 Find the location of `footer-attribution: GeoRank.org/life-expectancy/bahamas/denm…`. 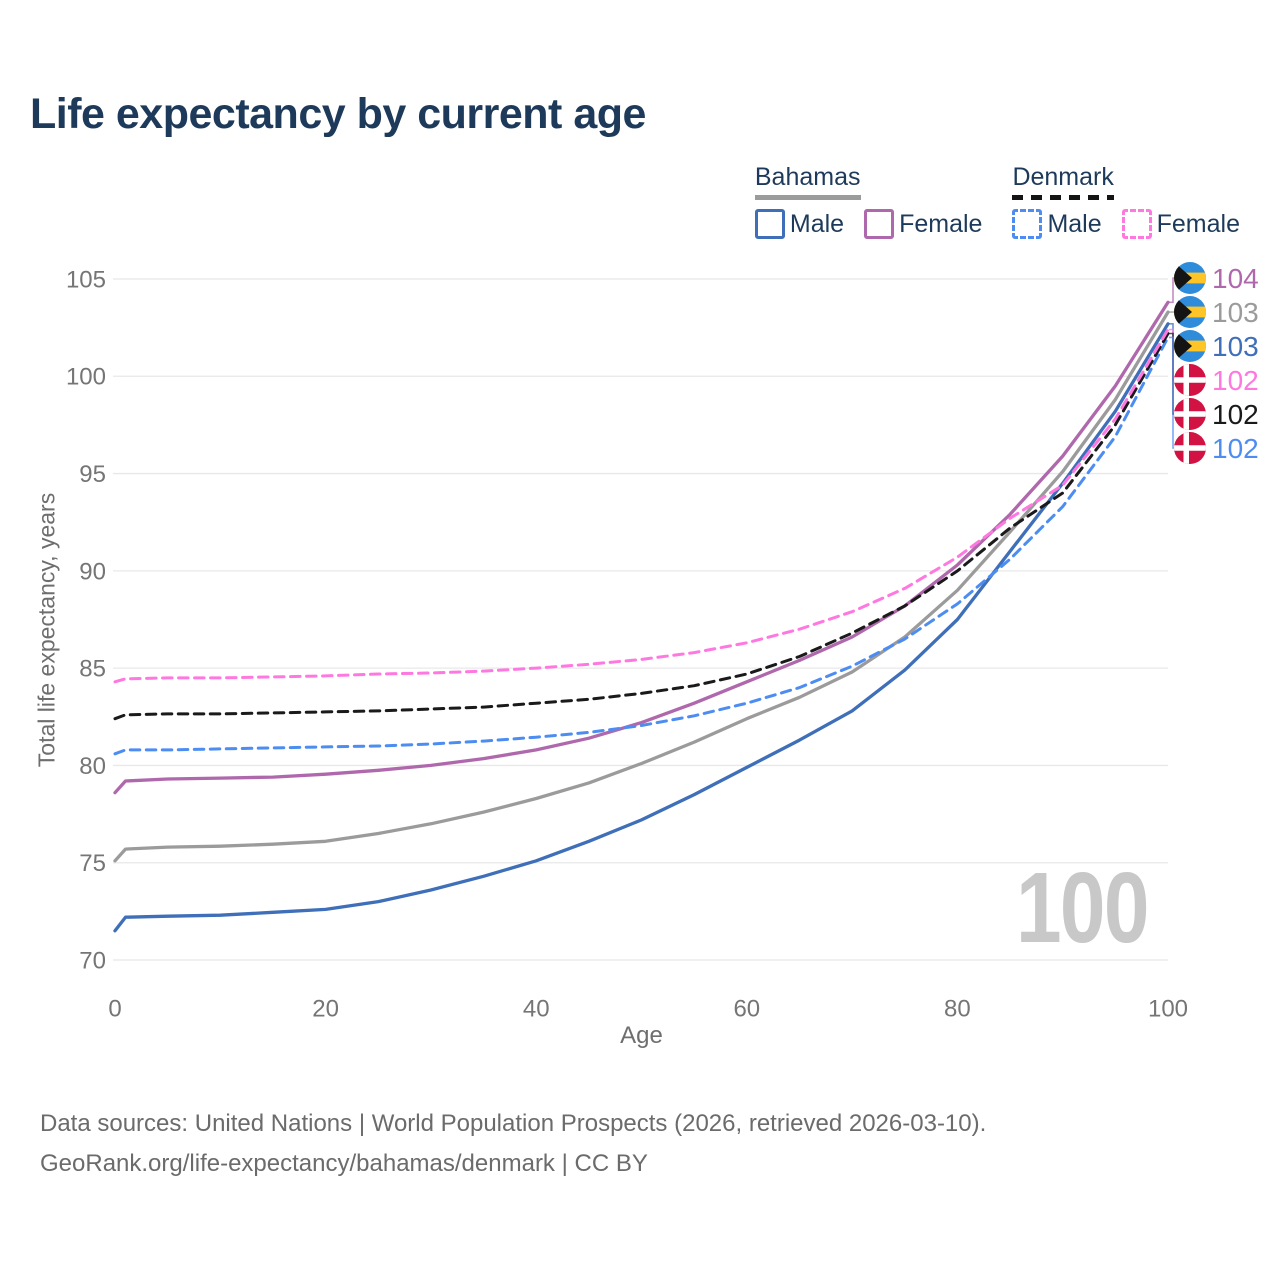

footer-attribution: GeoRank.org/life-expectancy/bahamas/denm… is located at coordinates (344, 1163).